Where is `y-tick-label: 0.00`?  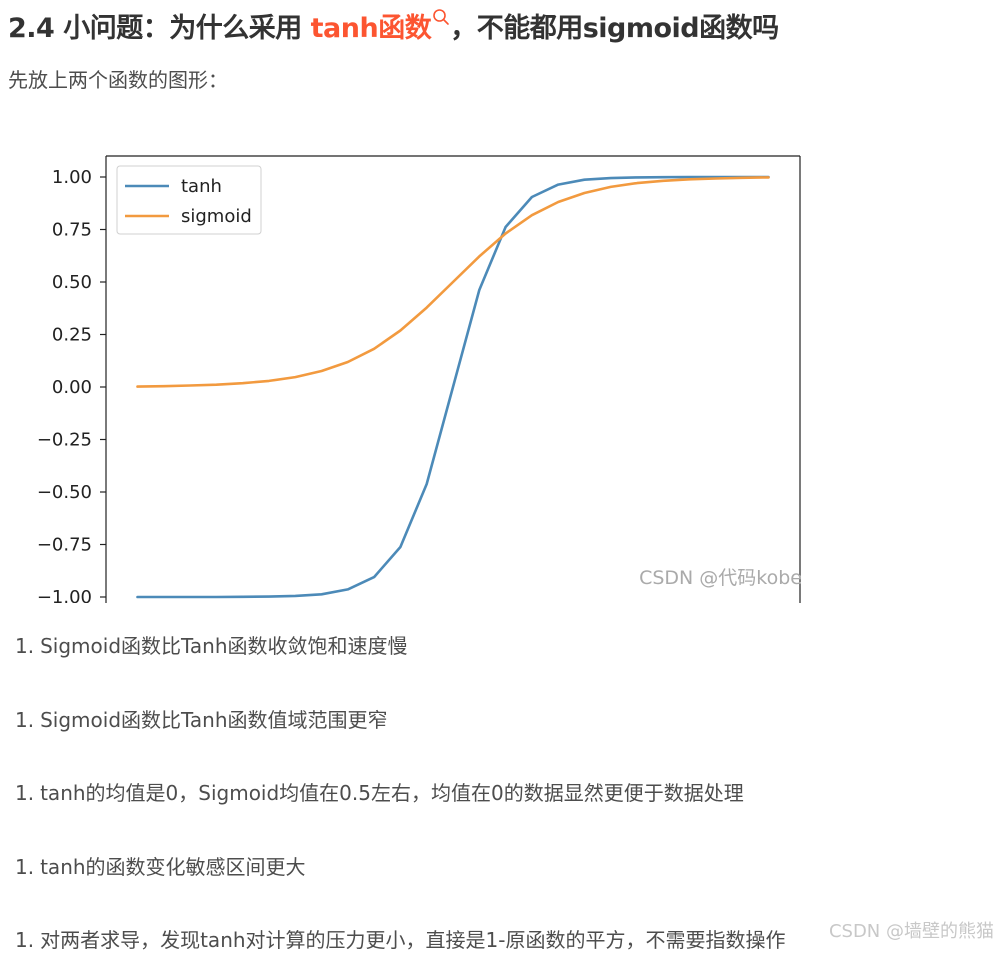
y-tick-label: 0.00 is located at coordinates (72, 387).